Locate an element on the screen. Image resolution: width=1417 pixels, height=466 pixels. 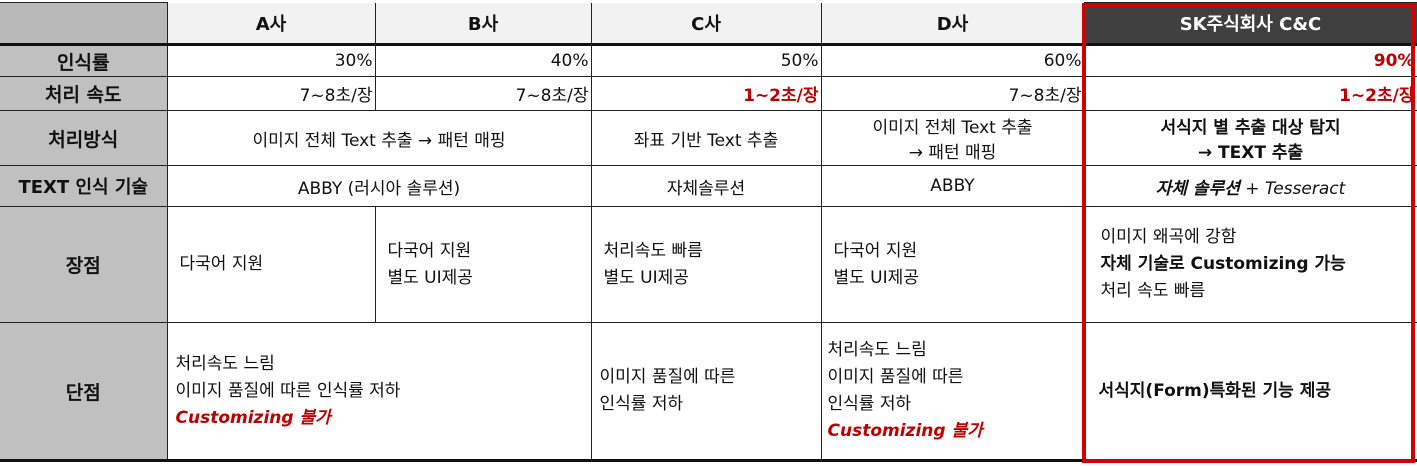
method-ab: 이미지 전체 Text 추출 → 패턴 매핑 is located at coordinates (379, 138).